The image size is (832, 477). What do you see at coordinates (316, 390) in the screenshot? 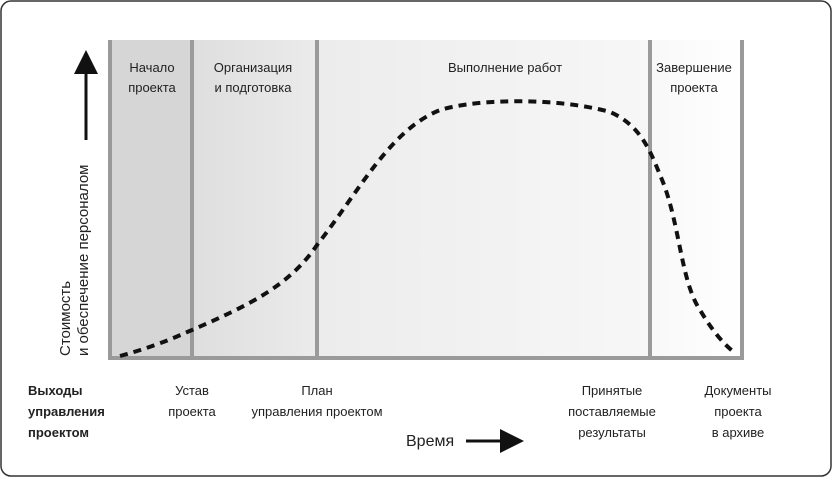
I see `output-label: План` at bounding box center [316, 390].